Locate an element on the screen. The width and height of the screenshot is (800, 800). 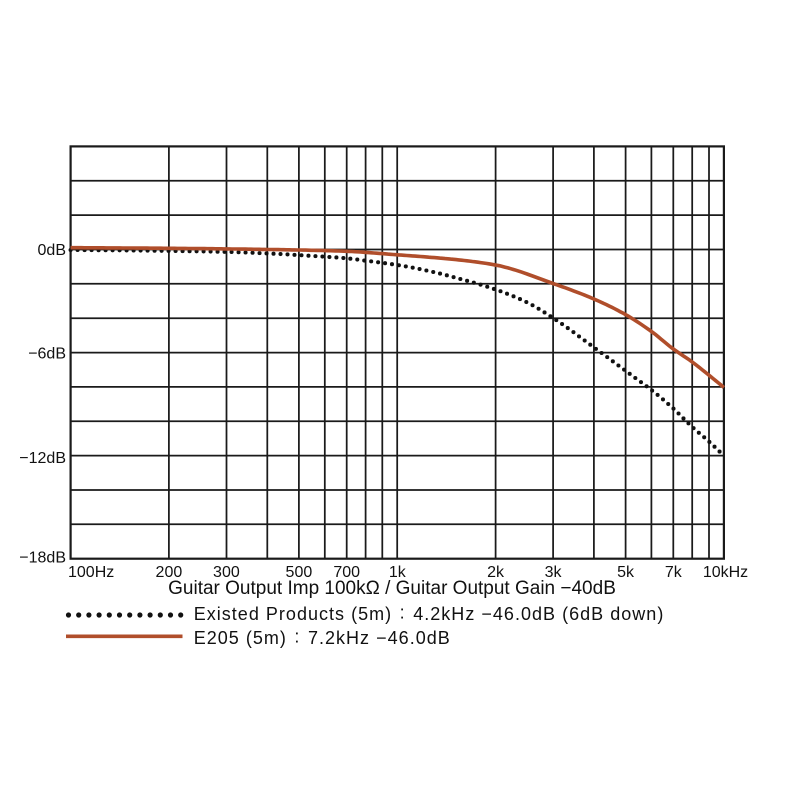
svg-text: 500 is located at coordinates (299, 572).